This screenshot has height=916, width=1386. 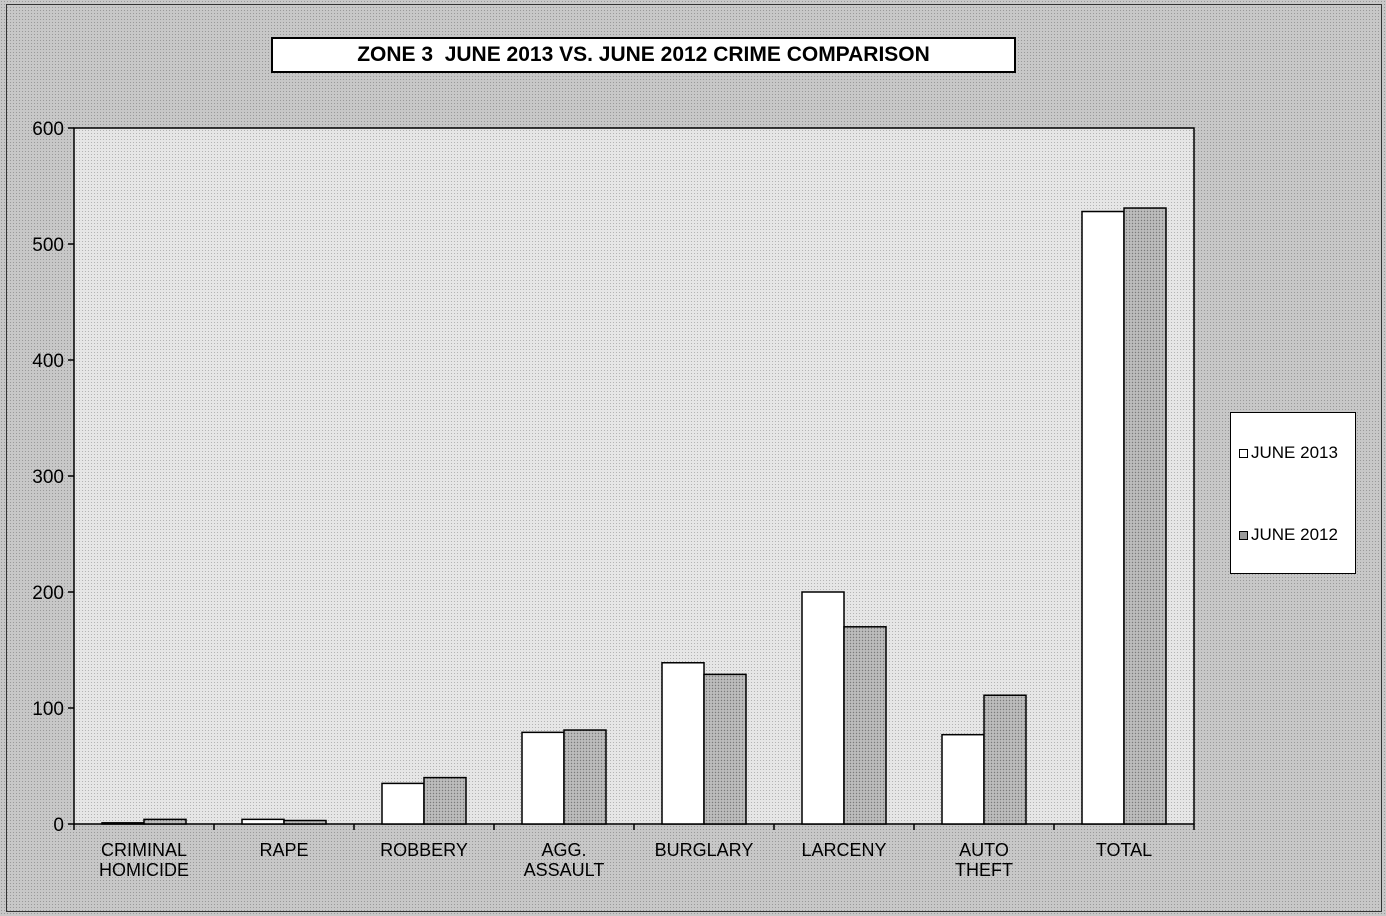 I want to click on y-tick-label: 100, so click(x=48, y=709).